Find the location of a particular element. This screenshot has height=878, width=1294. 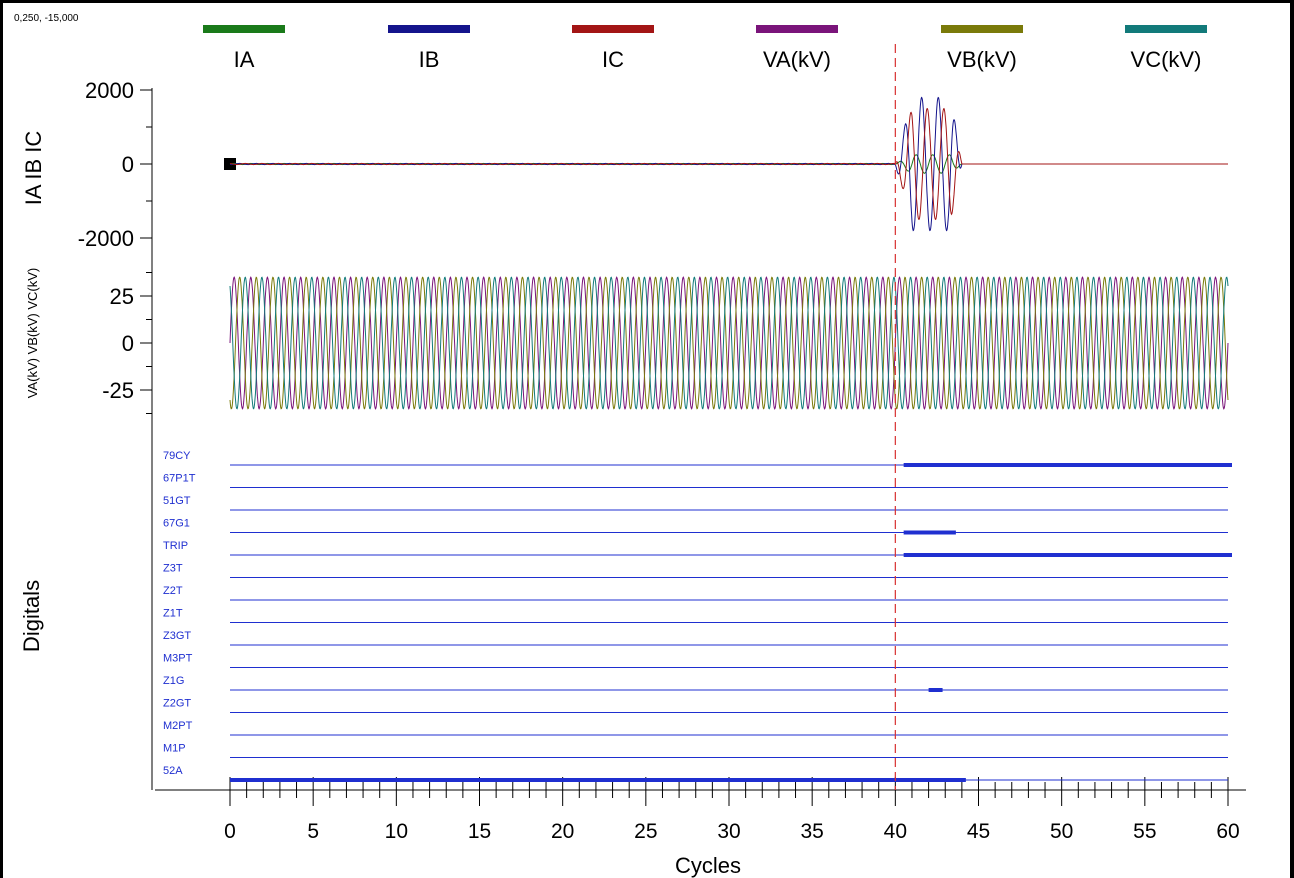

voltage-tick-label: 0 is located at coordinates (128, 343).